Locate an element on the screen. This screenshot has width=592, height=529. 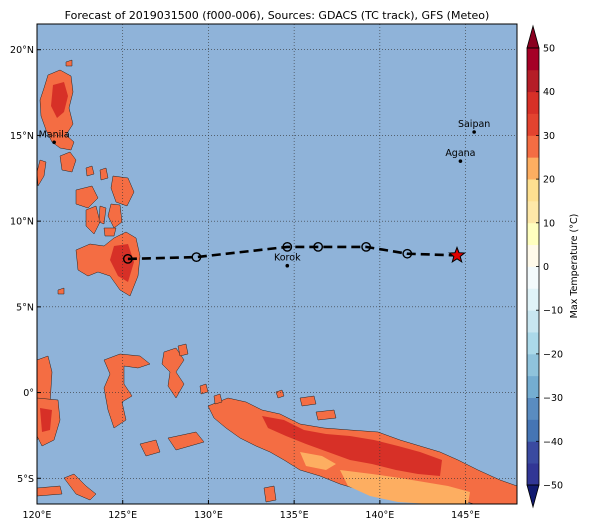
cebu-island is located at coordinates (102, 215).